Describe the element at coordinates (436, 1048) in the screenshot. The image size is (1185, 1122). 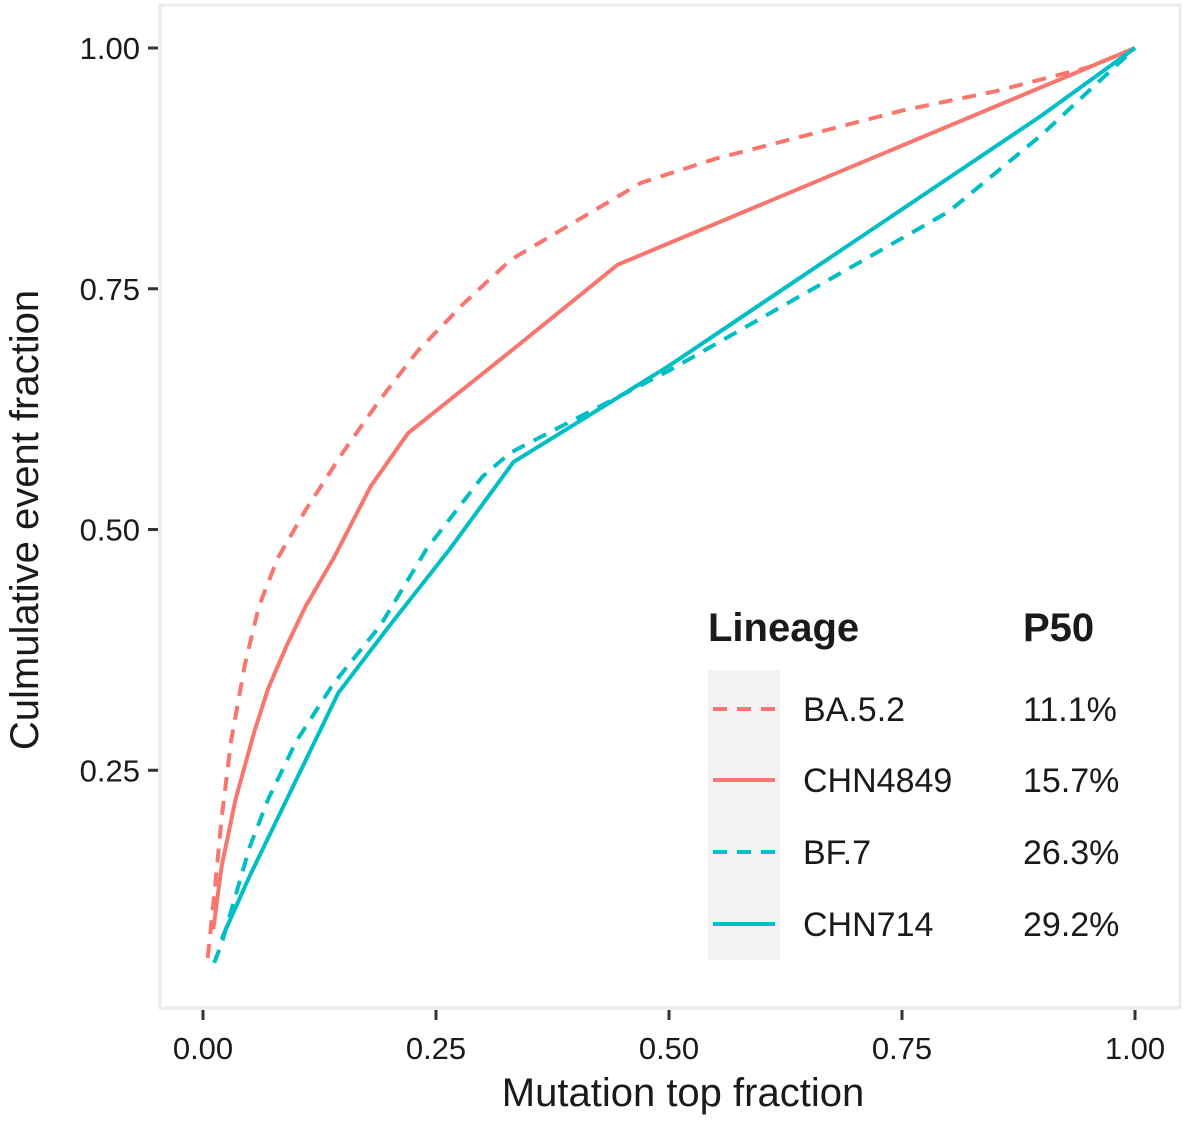
I see `x-tick-label: 0.25` at that location.